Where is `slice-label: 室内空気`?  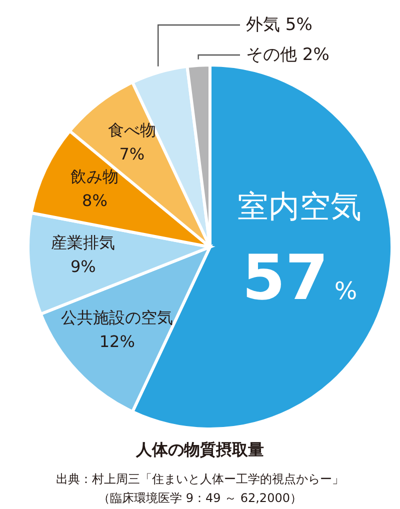
slice-label: 室内空気 is located at coordinates (300, 206).